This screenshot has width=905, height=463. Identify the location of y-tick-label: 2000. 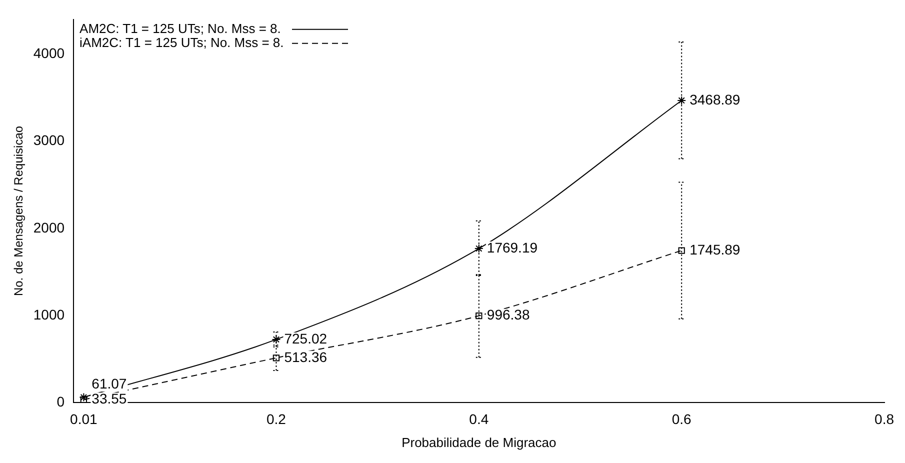
(49, 227).